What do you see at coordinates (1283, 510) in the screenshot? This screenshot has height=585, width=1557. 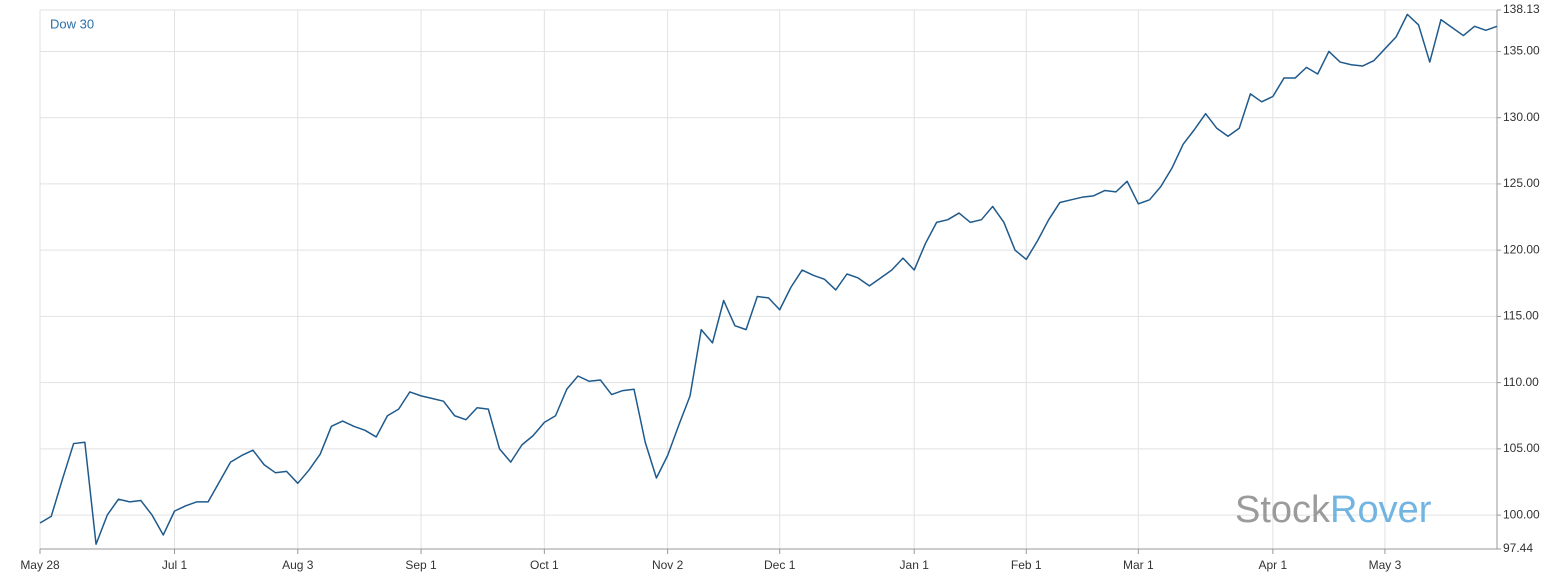 I see `watermark-part: Stock` at bounding box center [1283, 510].